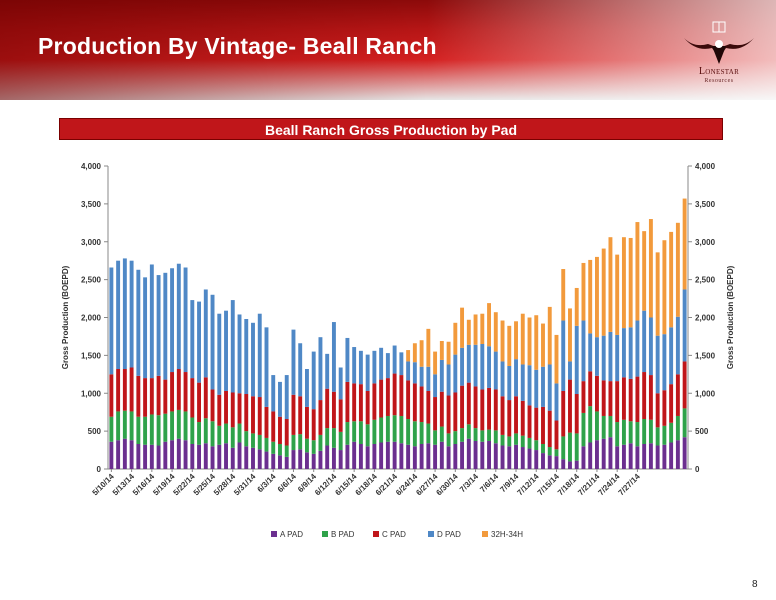 This screenshot has height=600, width=776. What do you see at coordinates (705, 280) in the screenshot?
I see `y-tick-label-right: 2,500` at bounding box center [705, 280].